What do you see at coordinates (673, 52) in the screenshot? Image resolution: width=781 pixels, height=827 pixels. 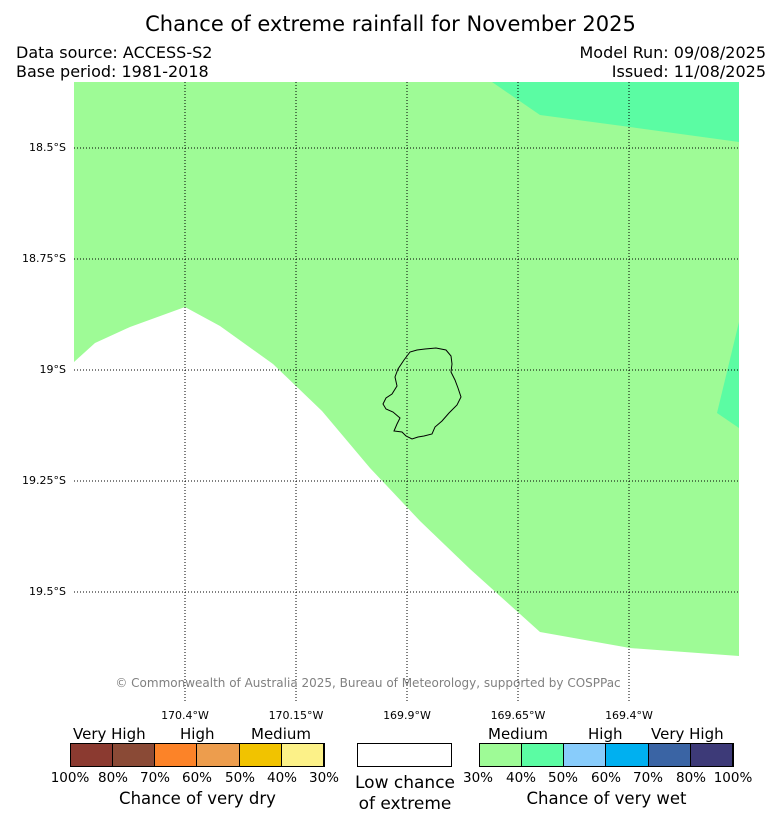 I see `model-run: Model Run: 09/08/2025` at bounding box center [673, 52].